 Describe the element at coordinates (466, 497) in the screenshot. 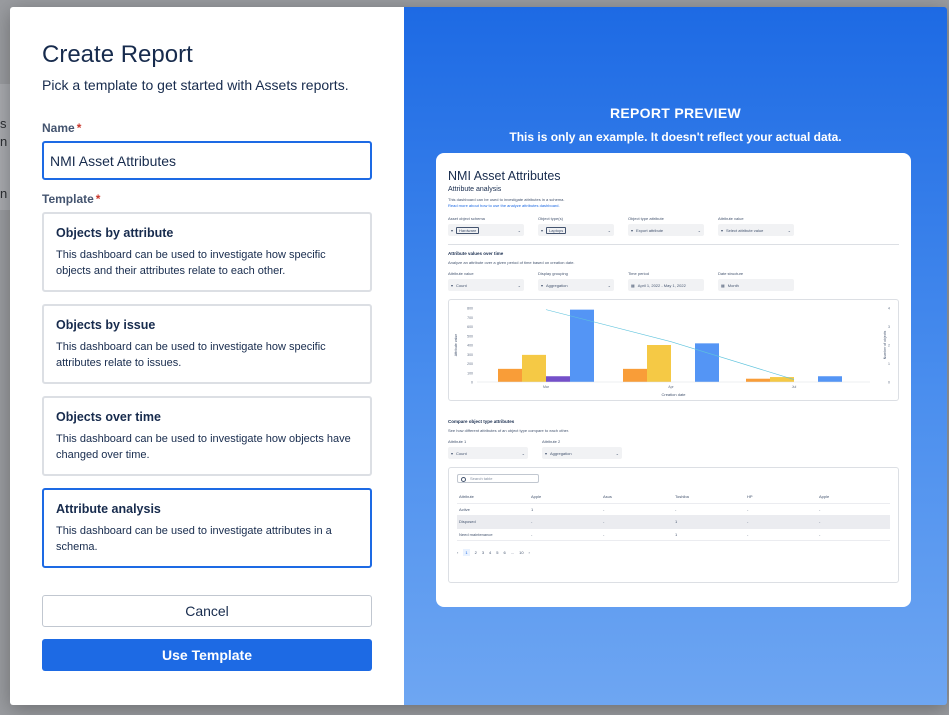

I see `table-header-cell: Attribute` at that location.